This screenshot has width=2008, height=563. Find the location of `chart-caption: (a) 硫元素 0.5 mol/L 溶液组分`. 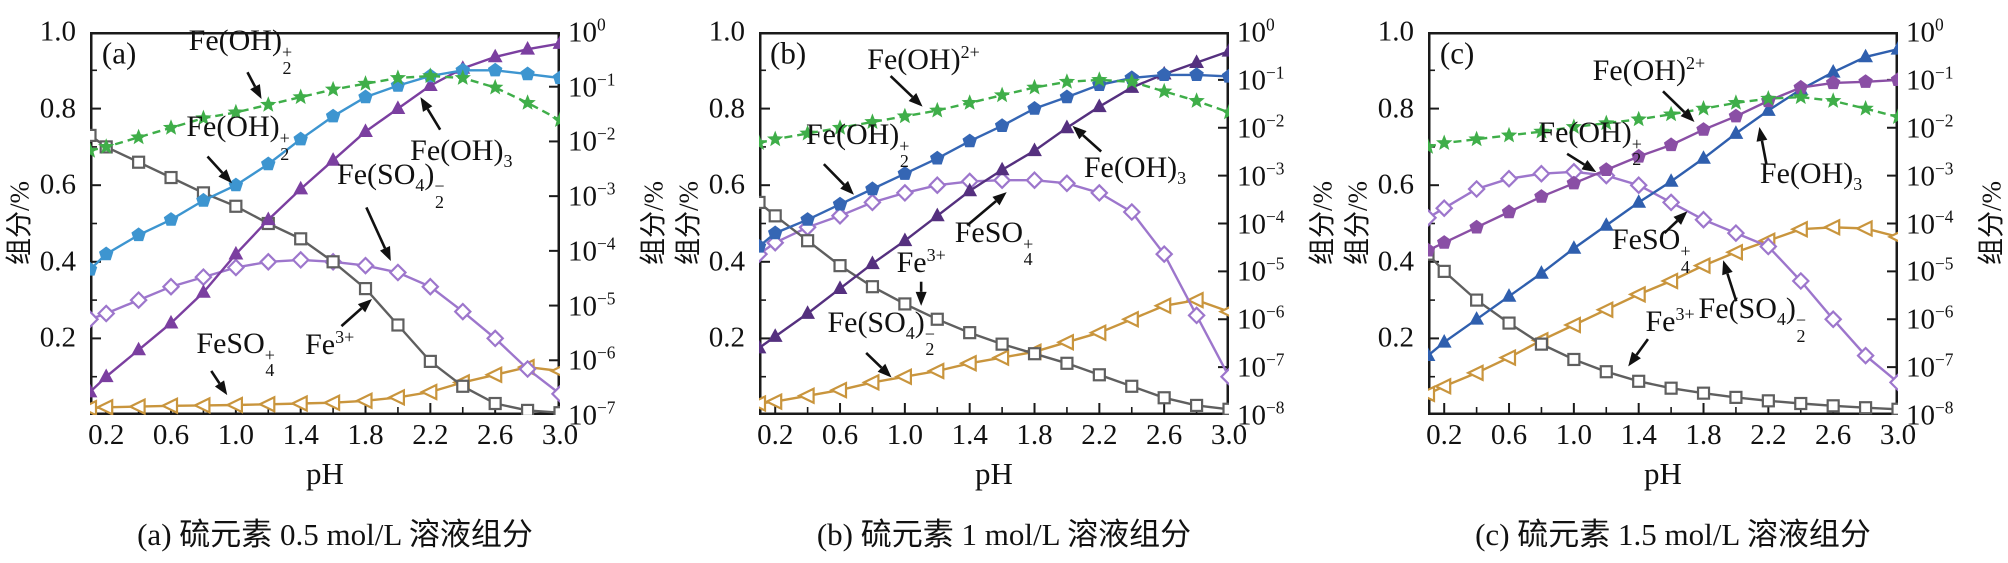

chart-caption: (a) 硫元素 0.5 mol/L 溶液组分 is located at coordinates (335, 534).